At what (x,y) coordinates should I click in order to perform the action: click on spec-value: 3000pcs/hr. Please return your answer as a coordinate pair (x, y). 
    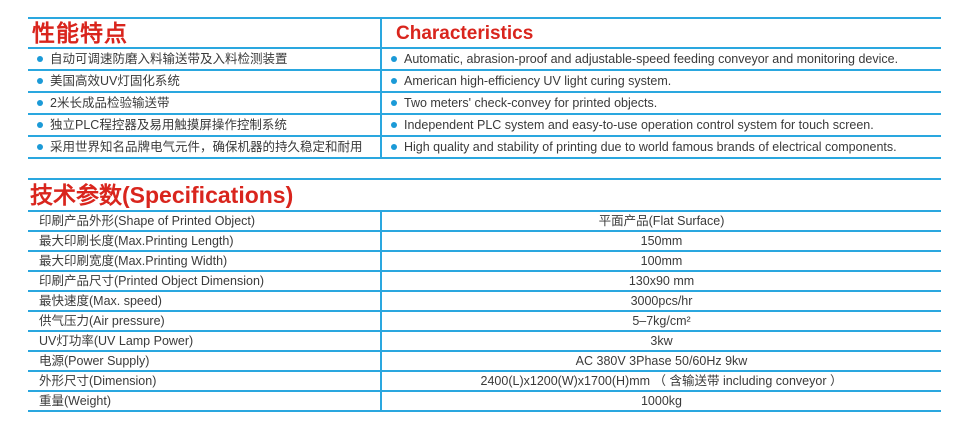
    Looking at the image, I should click on (661, 300).